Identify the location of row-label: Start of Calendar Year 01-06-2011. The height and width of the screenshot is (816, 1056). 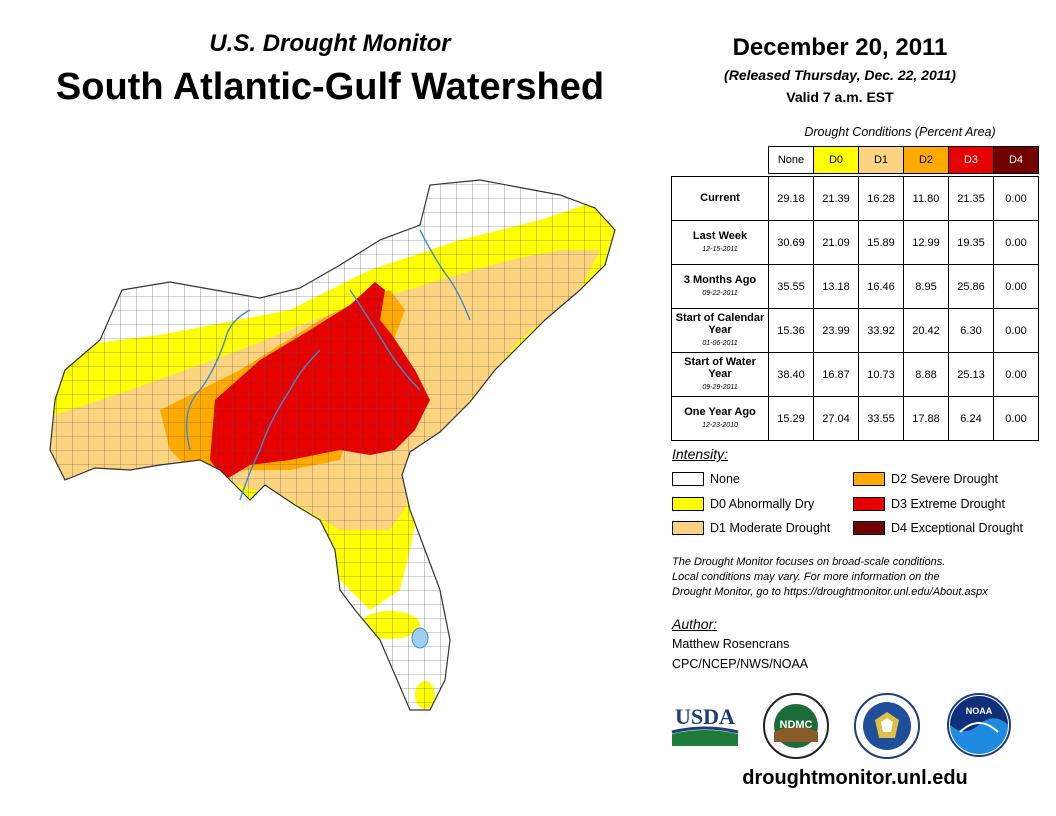
(720, 330).